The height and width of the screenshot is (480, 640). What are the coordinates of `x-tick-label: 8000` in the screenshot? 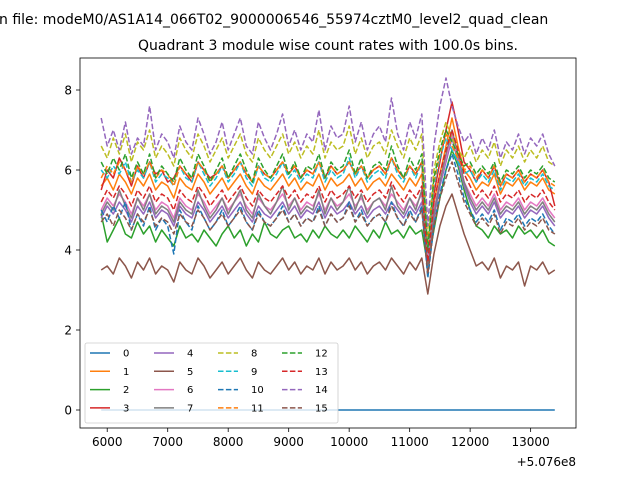 It's located at (228, 442).